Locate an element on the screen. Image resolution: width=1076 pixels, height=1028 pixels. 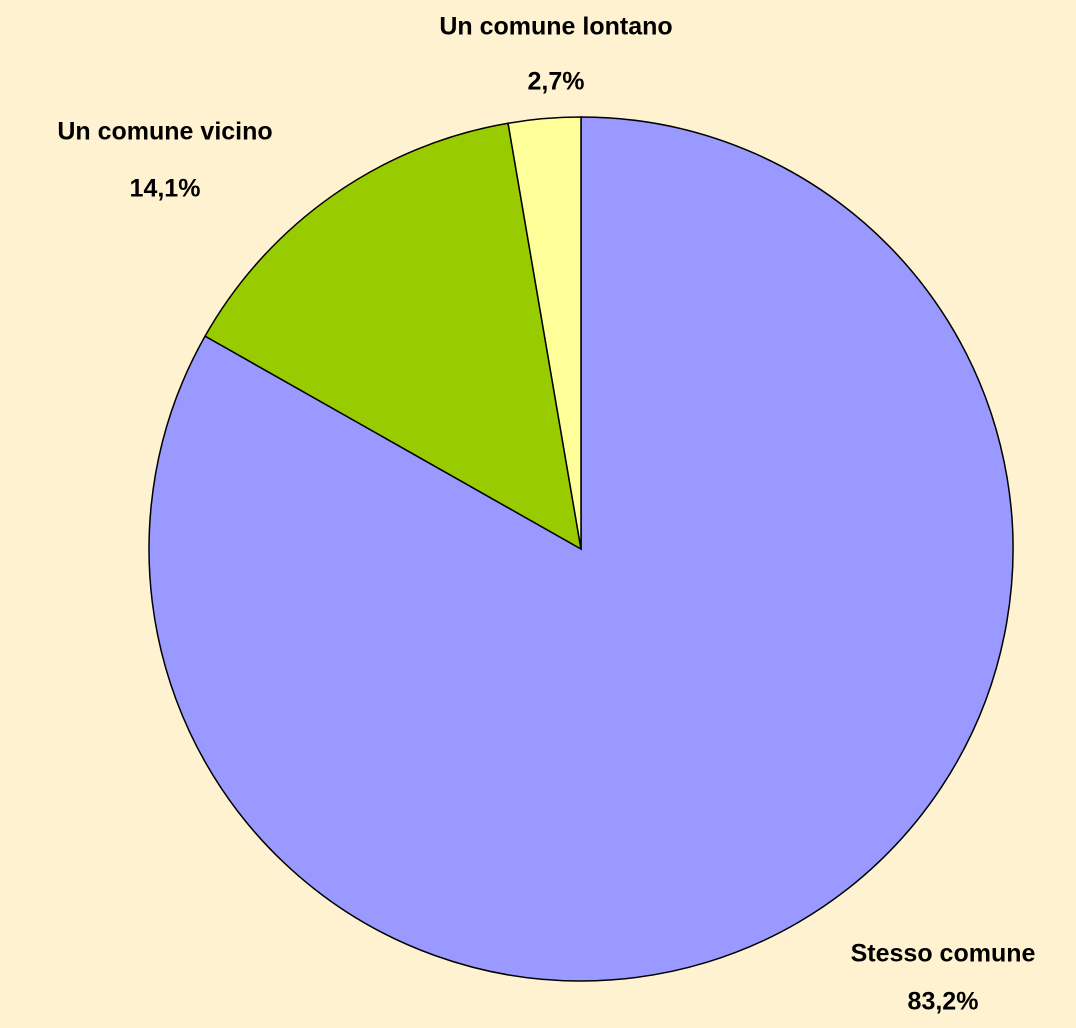
slice-value-label: 2,7% is located at coordinates (556, 82).